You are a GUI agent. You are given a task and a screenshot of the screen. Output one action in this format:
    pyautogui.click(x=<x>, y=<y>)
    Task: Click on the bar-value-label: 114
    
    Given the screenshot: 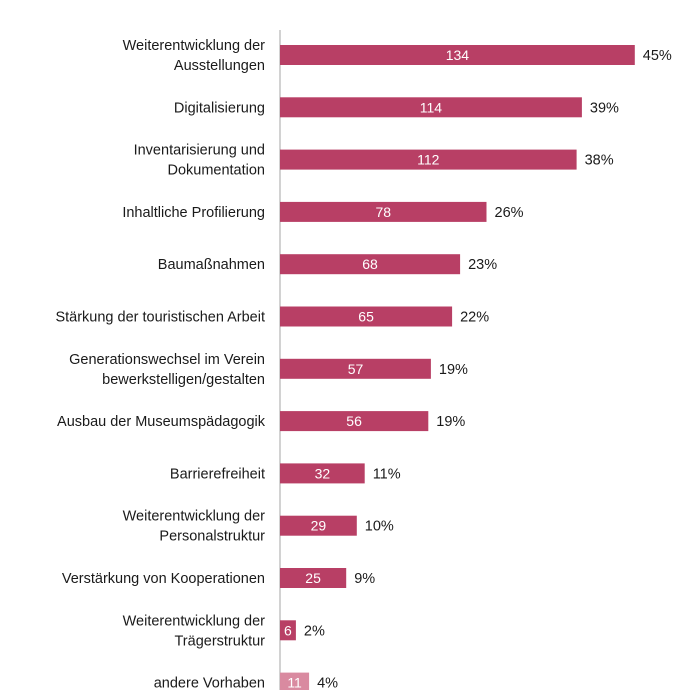 What is the action you would take?
    pyautogui.click(x=431, y=107)
    